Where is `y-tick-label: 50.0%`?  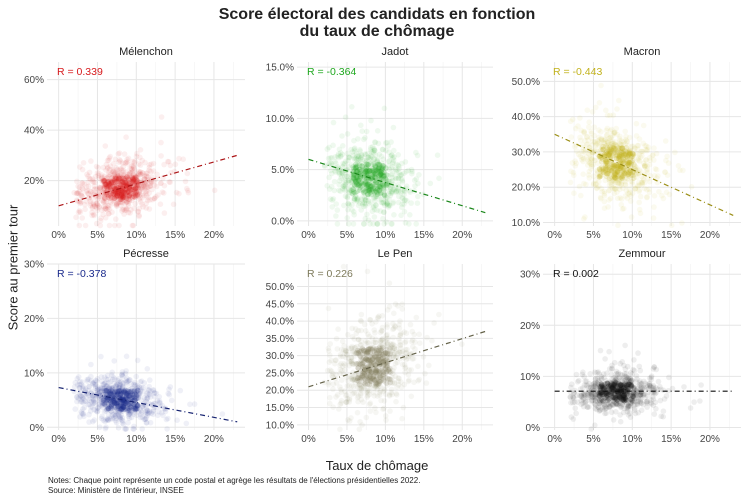
y-tick-label: 50.0% is located at coordinates (280, 287).